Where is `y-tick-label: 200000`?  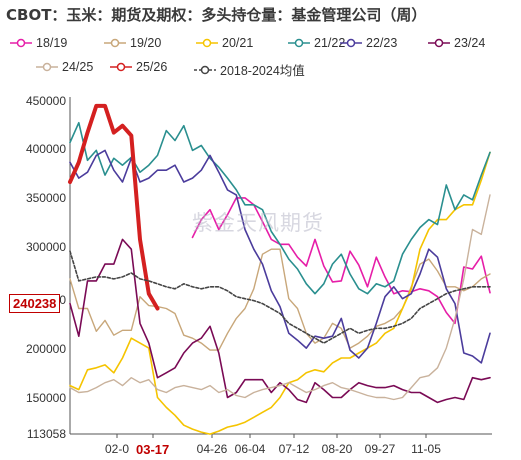
y-tick-label: 200000 is located at coordinates (46, 349).